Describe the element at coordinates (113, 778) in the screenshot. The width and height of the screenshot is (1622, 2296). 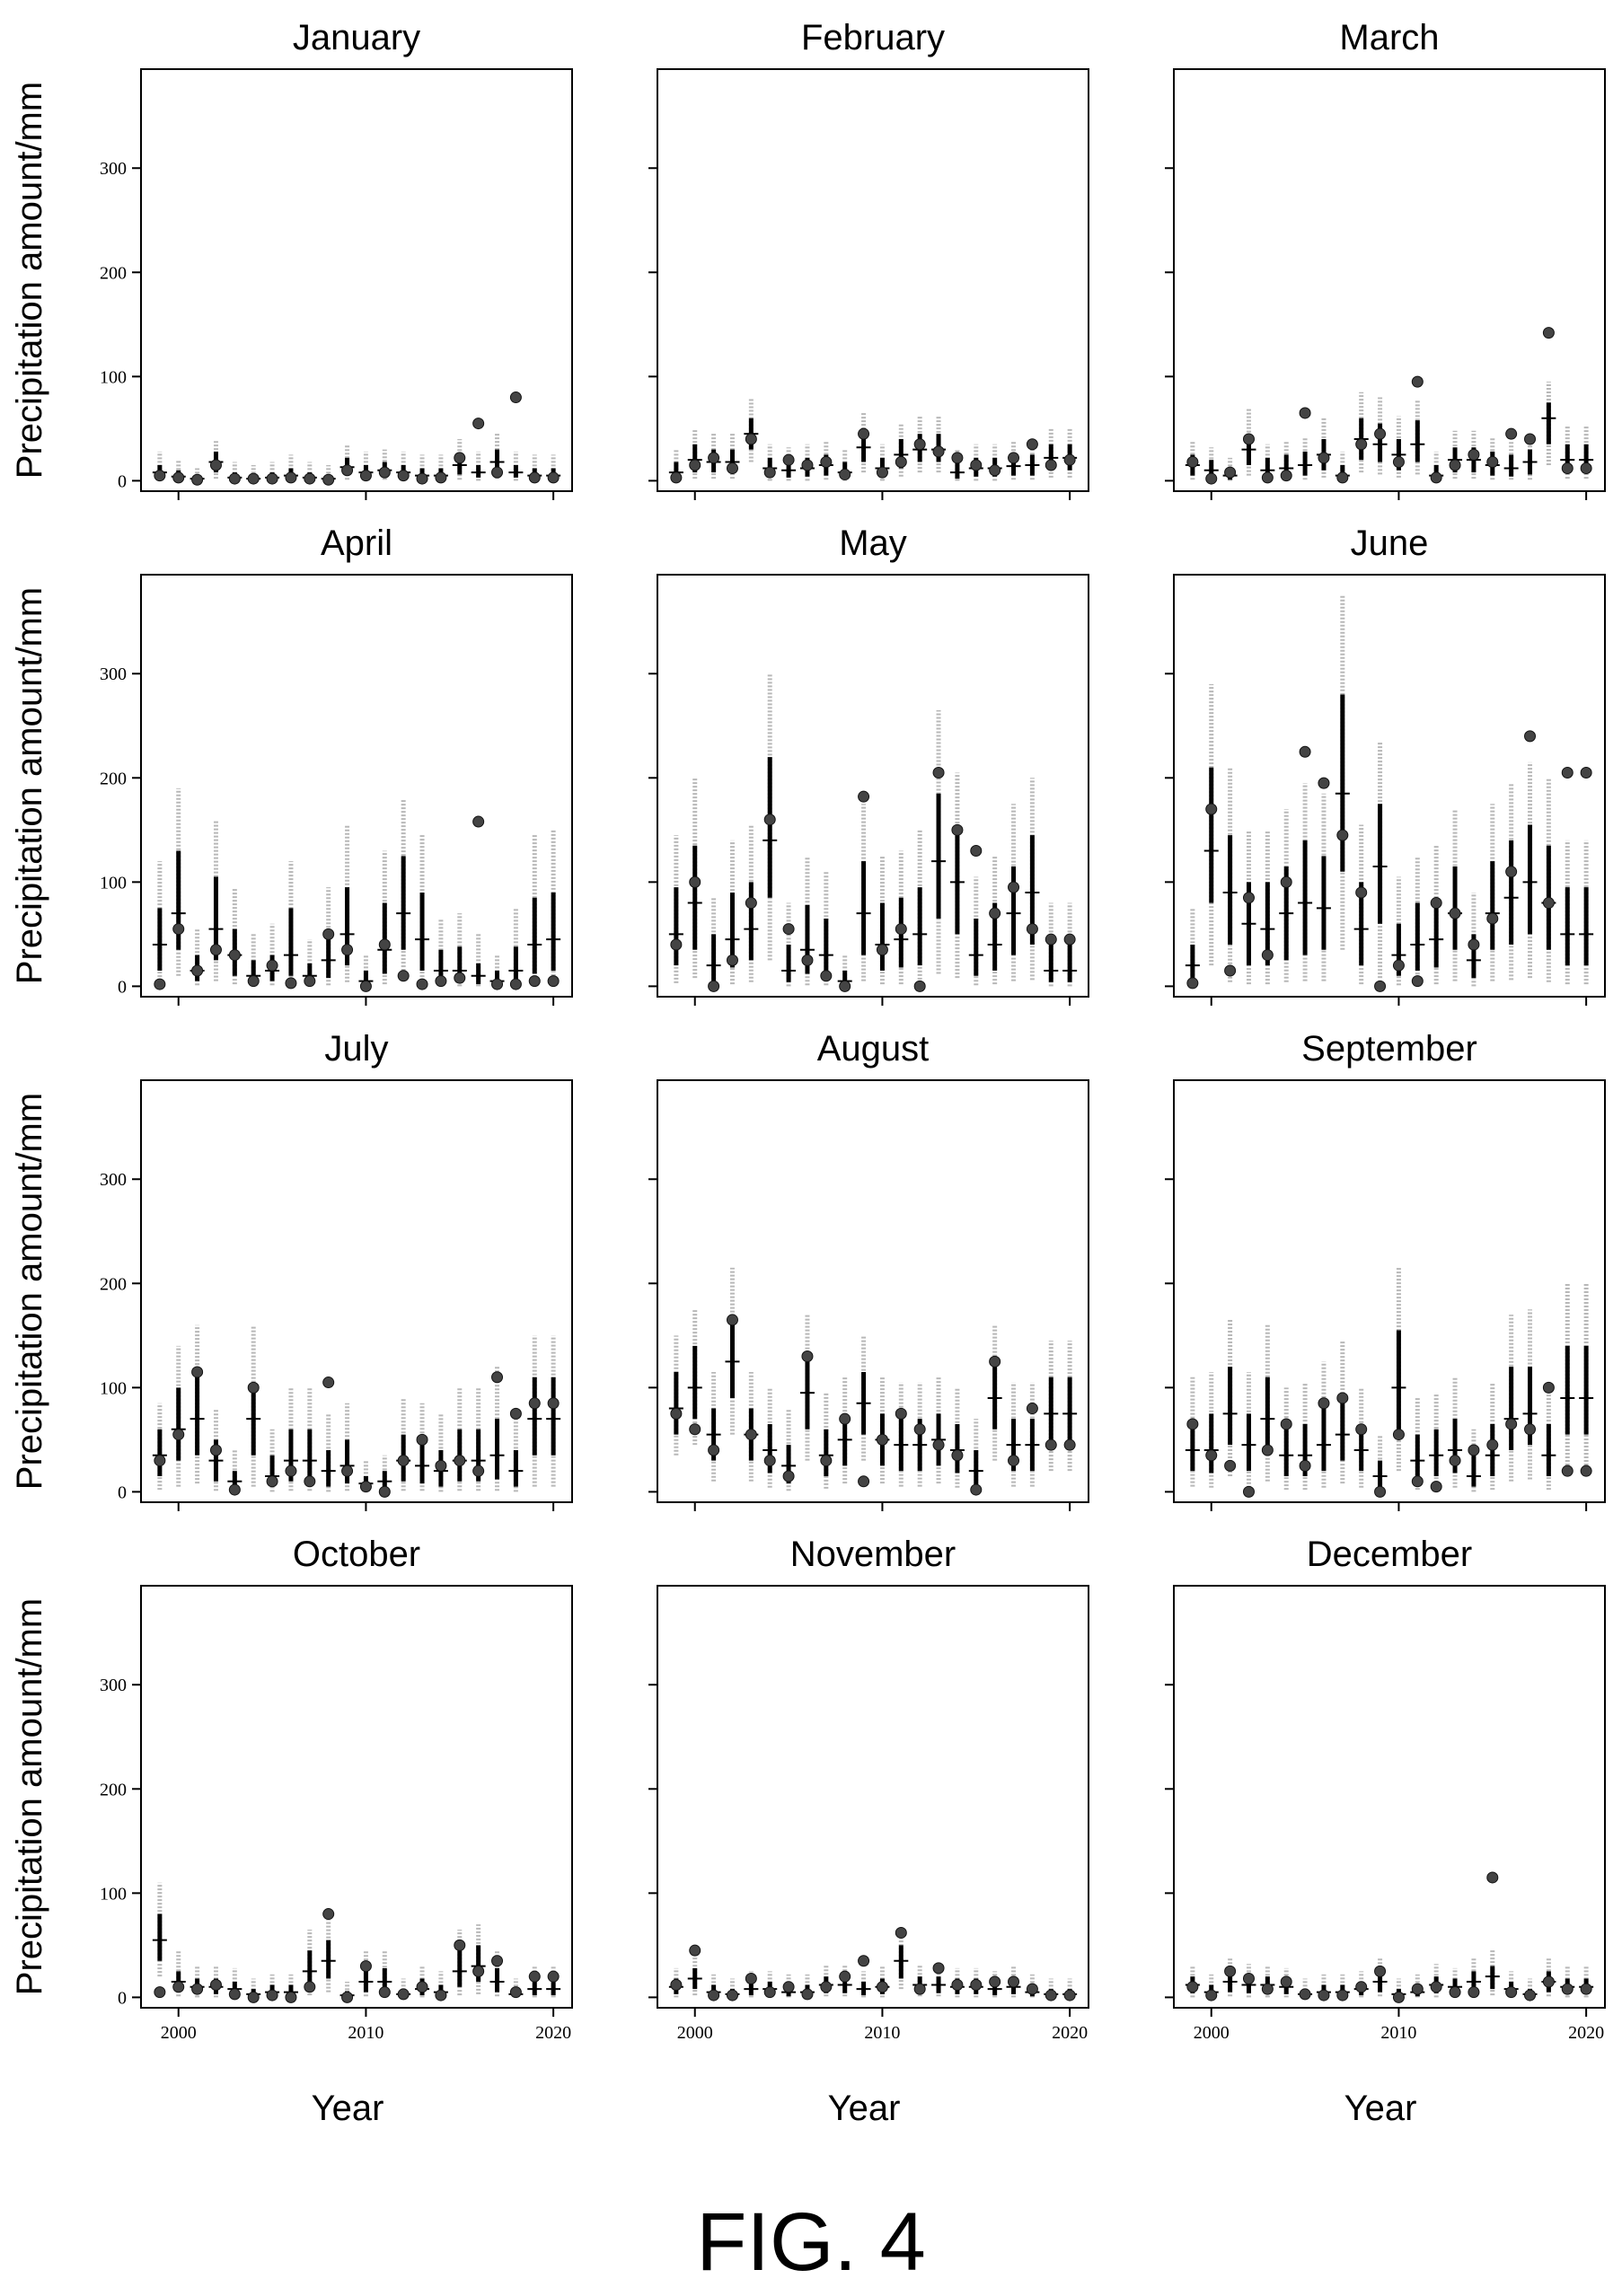
I see `y-tick-label: 200` at that location.